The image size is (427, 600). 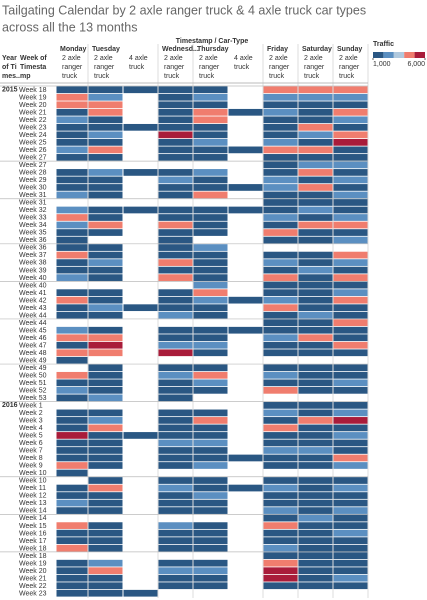 I want to click on week-label: Week 16, so click(x=33, y=533).